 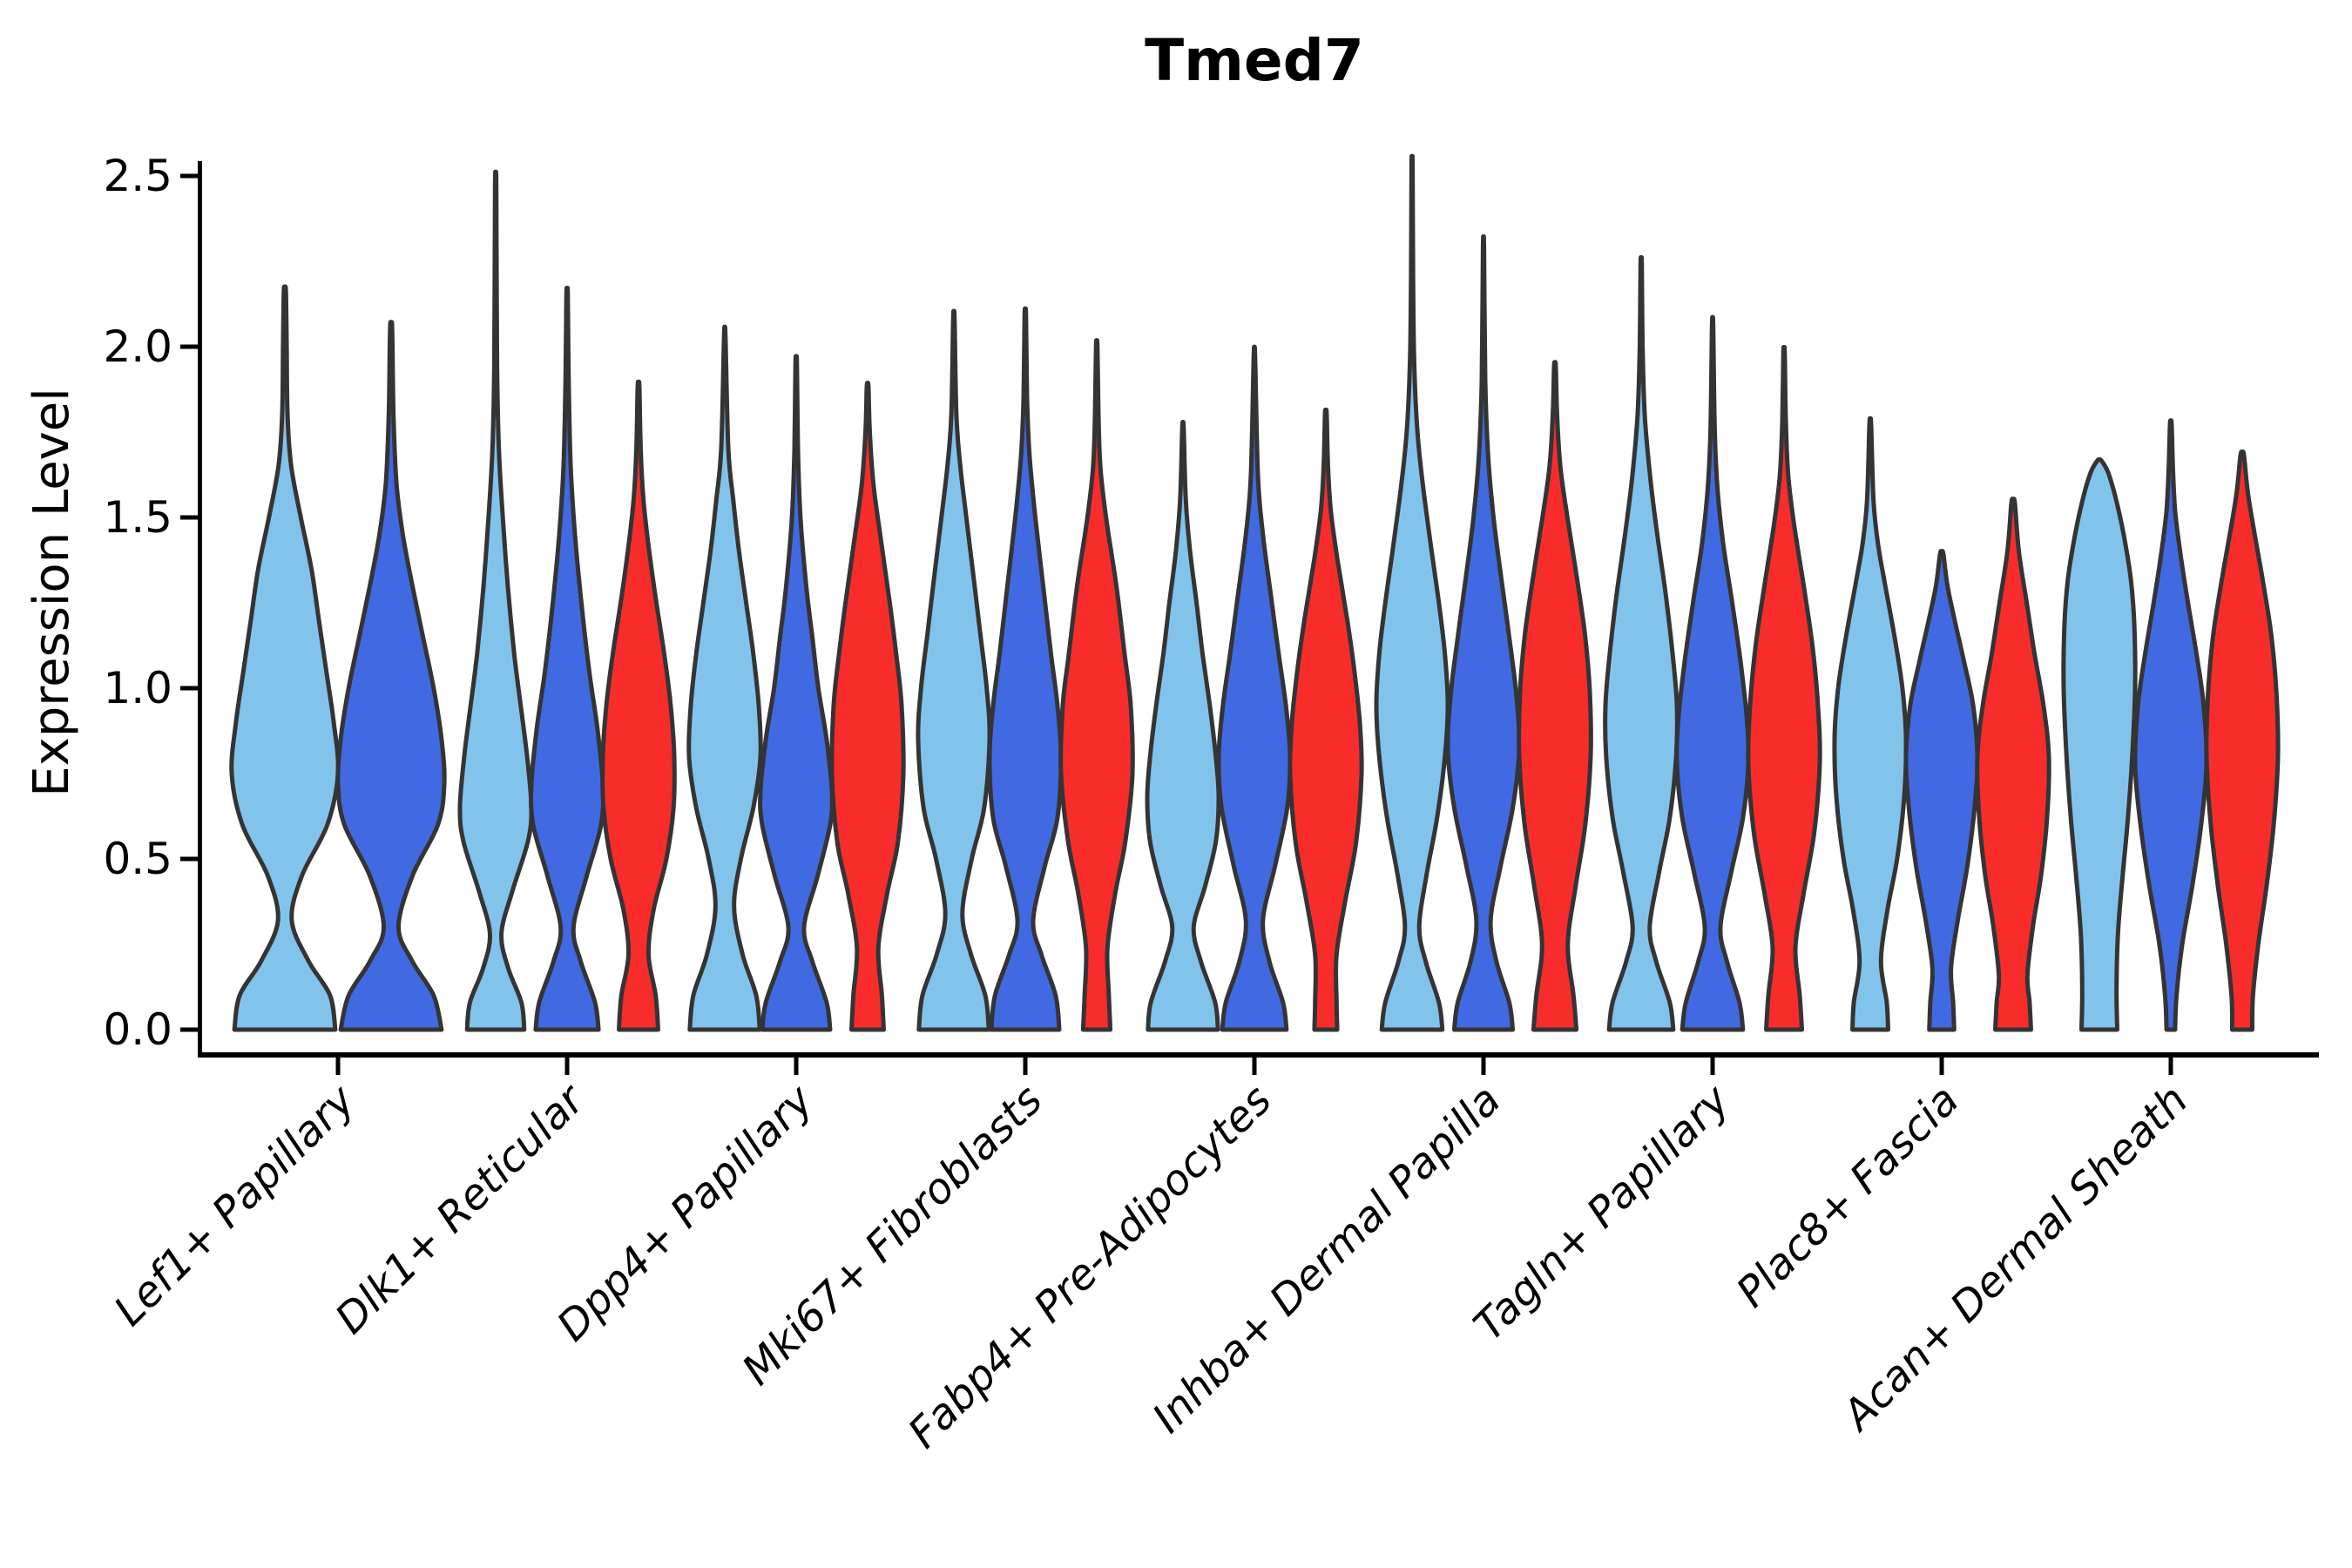 What do you see at coordinates (137, 688) in the screenshot?
I see `y-tick-label: 1.0` at bounding box center [137, 688].